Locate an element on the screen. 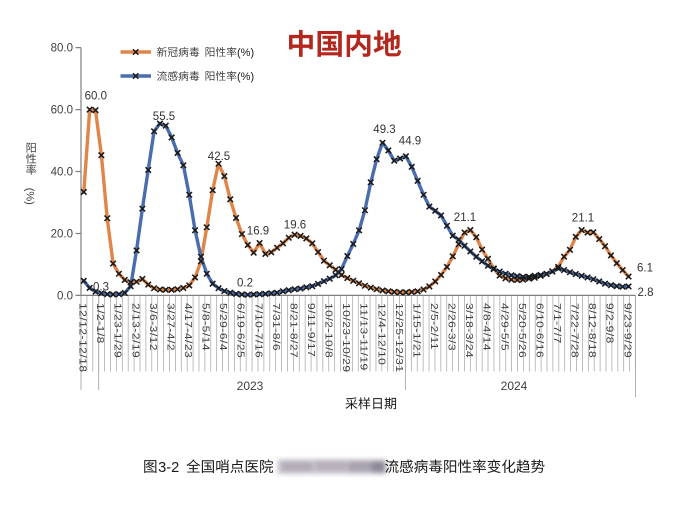 This screenshot has height=505, width=673. svg-text: 5/20-5/26 is located at coordinates (521, 330).